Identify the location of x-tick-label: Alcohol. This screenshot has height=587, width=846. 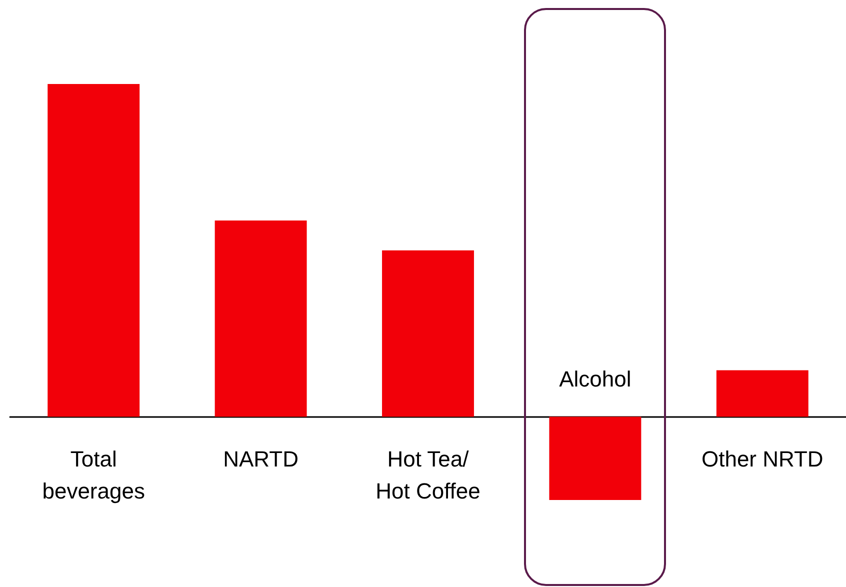
(595, 379).